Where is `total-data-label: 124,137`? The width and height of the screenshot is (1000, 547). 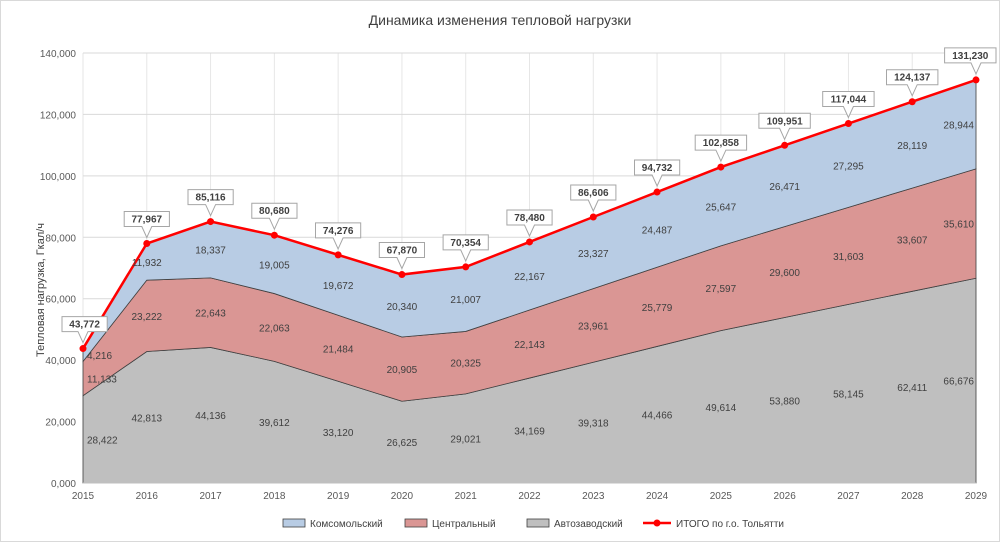
total-data-label: 124,137 is located at coordinates (912, 78).